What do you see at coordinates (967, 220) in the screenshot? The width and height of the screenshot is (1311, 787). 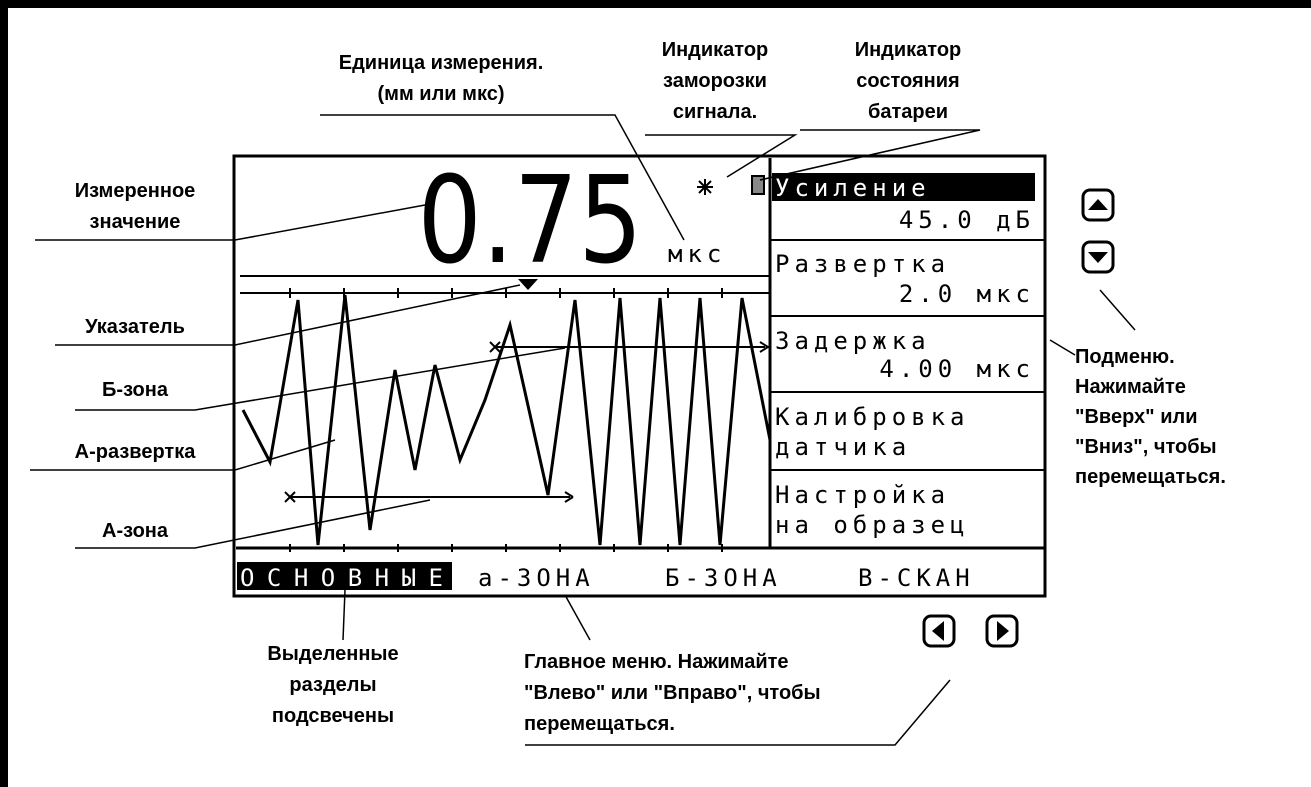 I see `submenu-value: 45.0 дБ` at bounding box center [967, 220].